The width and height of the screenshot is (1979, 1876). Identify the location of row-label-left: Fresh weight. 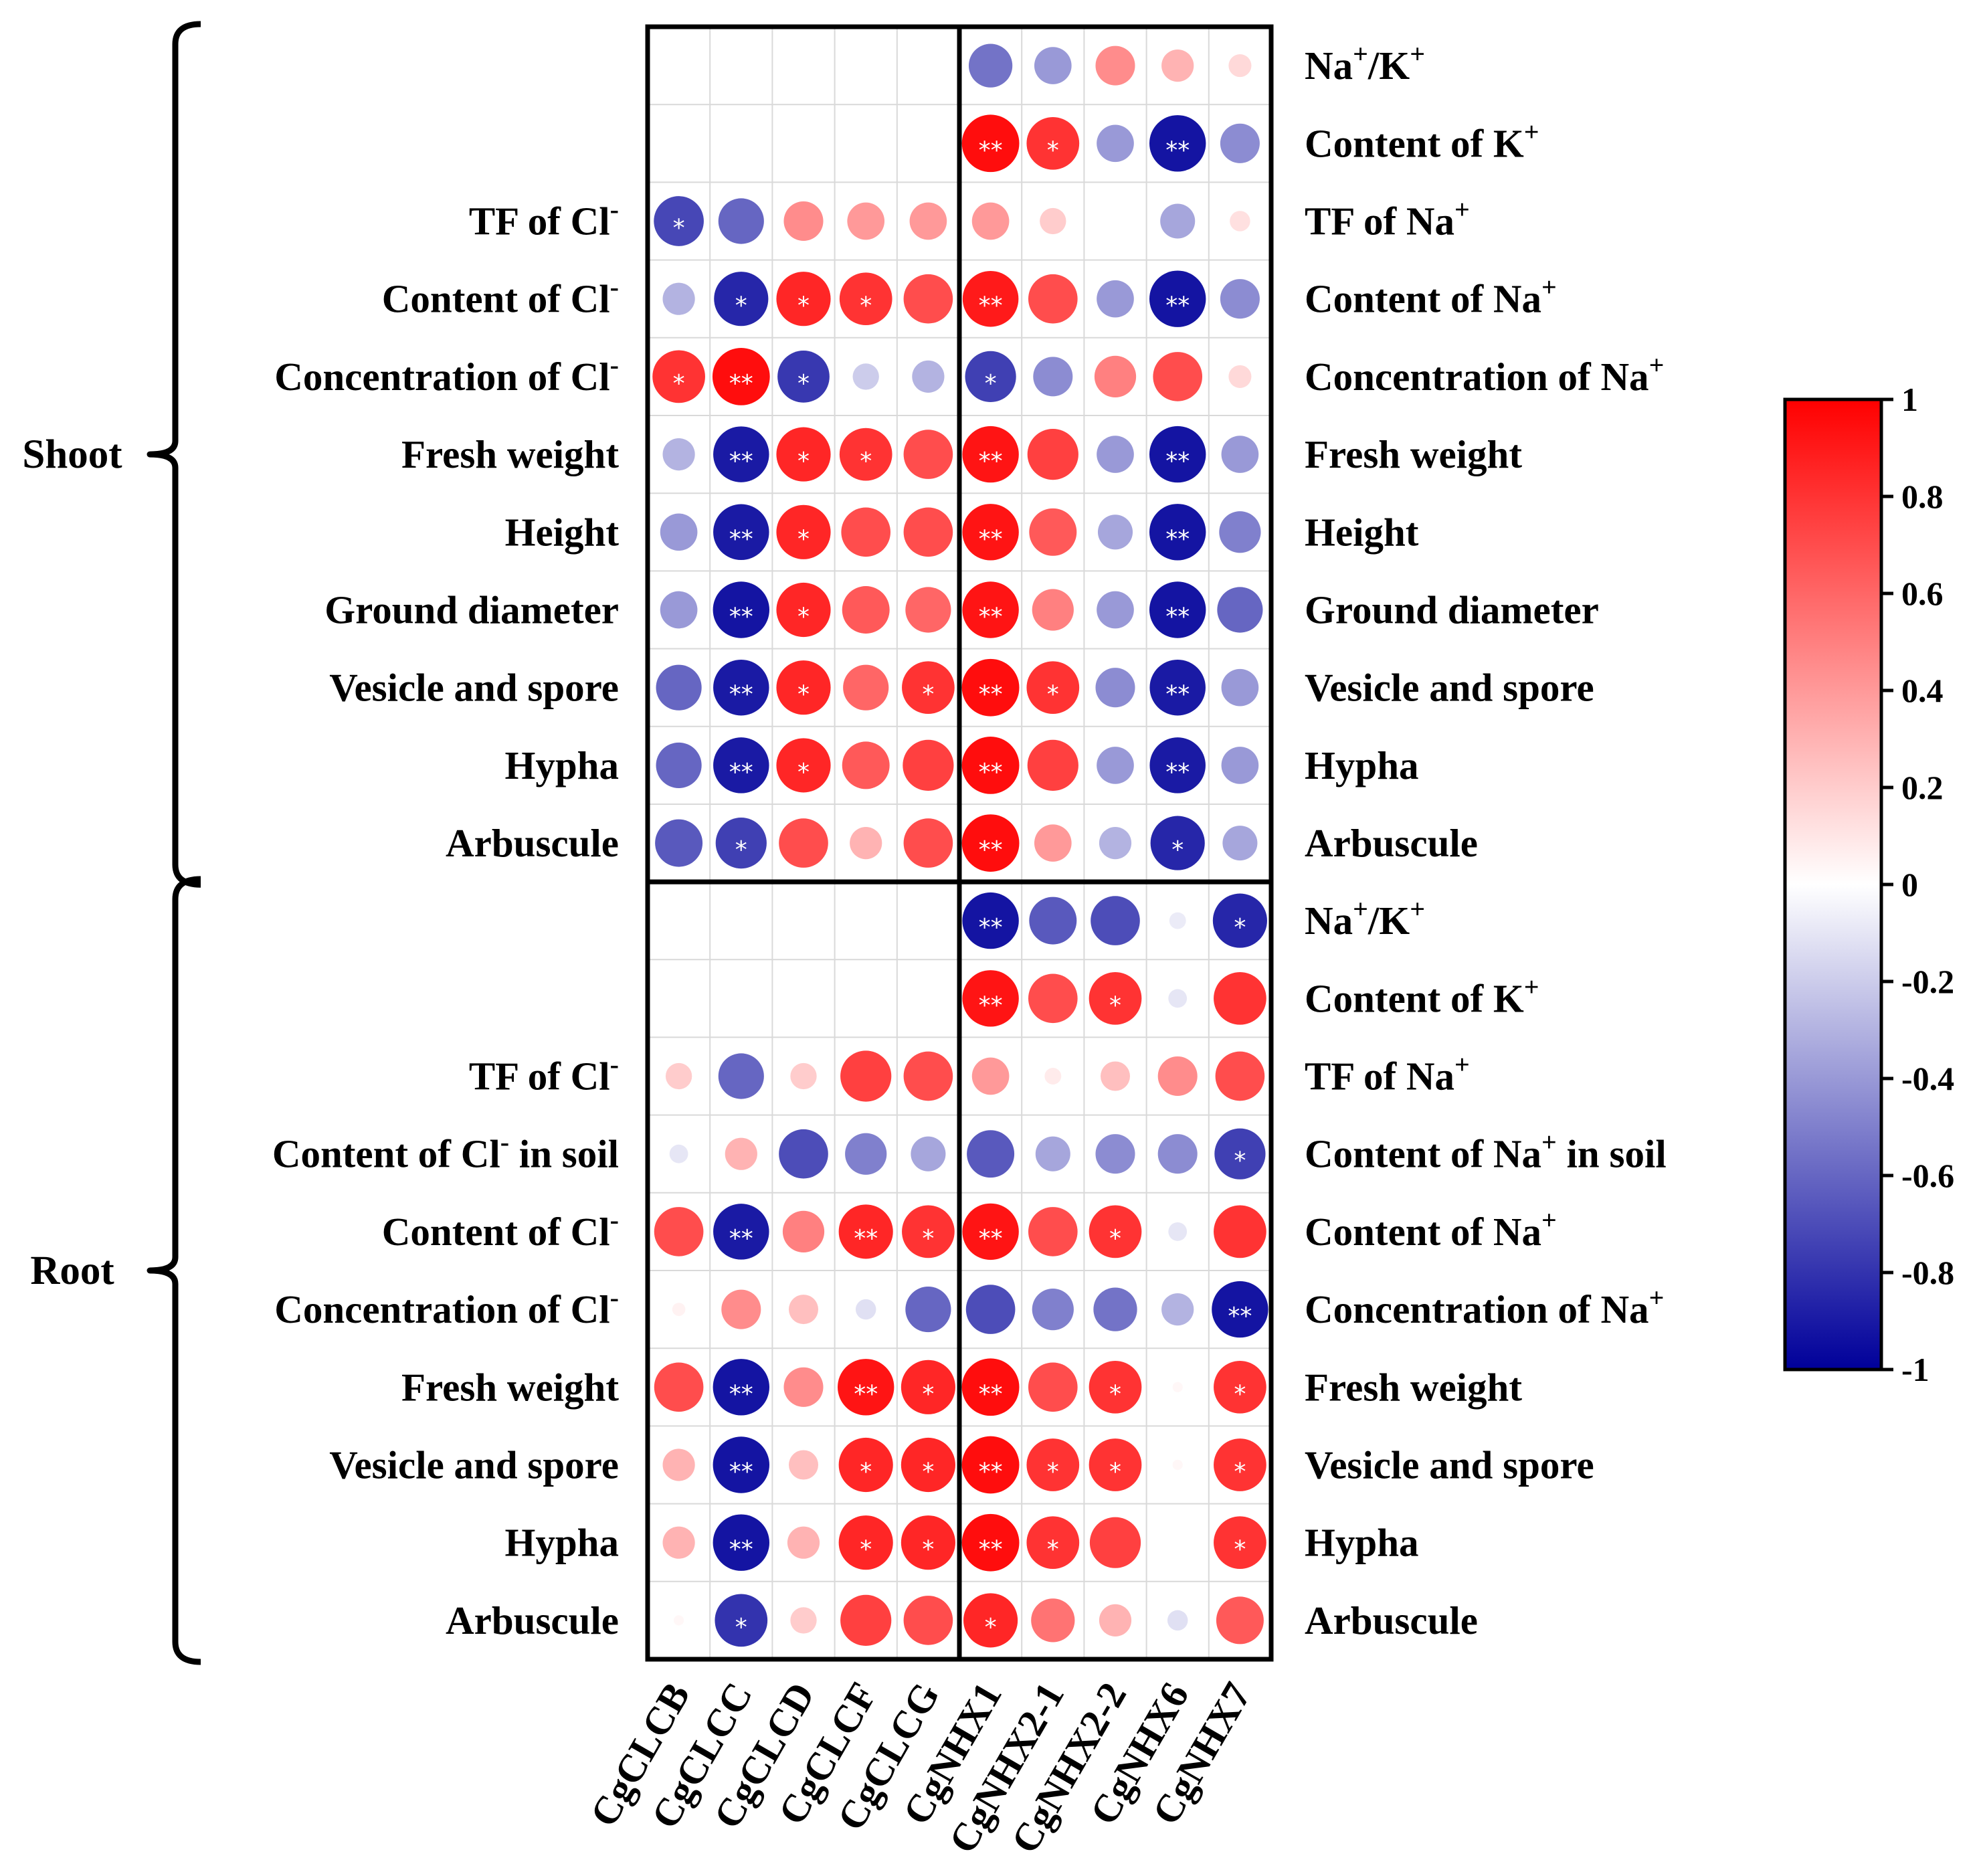
(510, 454).